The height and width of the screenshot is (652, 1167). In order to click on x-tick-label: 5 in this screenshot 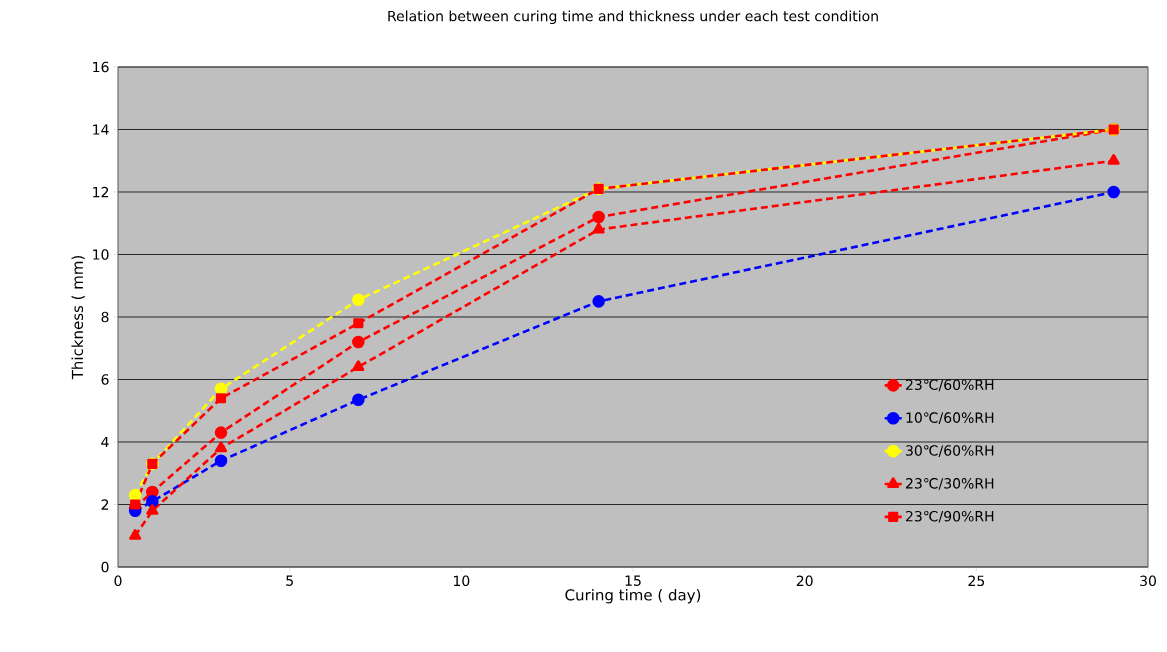, I will do `click(289, 580)`.